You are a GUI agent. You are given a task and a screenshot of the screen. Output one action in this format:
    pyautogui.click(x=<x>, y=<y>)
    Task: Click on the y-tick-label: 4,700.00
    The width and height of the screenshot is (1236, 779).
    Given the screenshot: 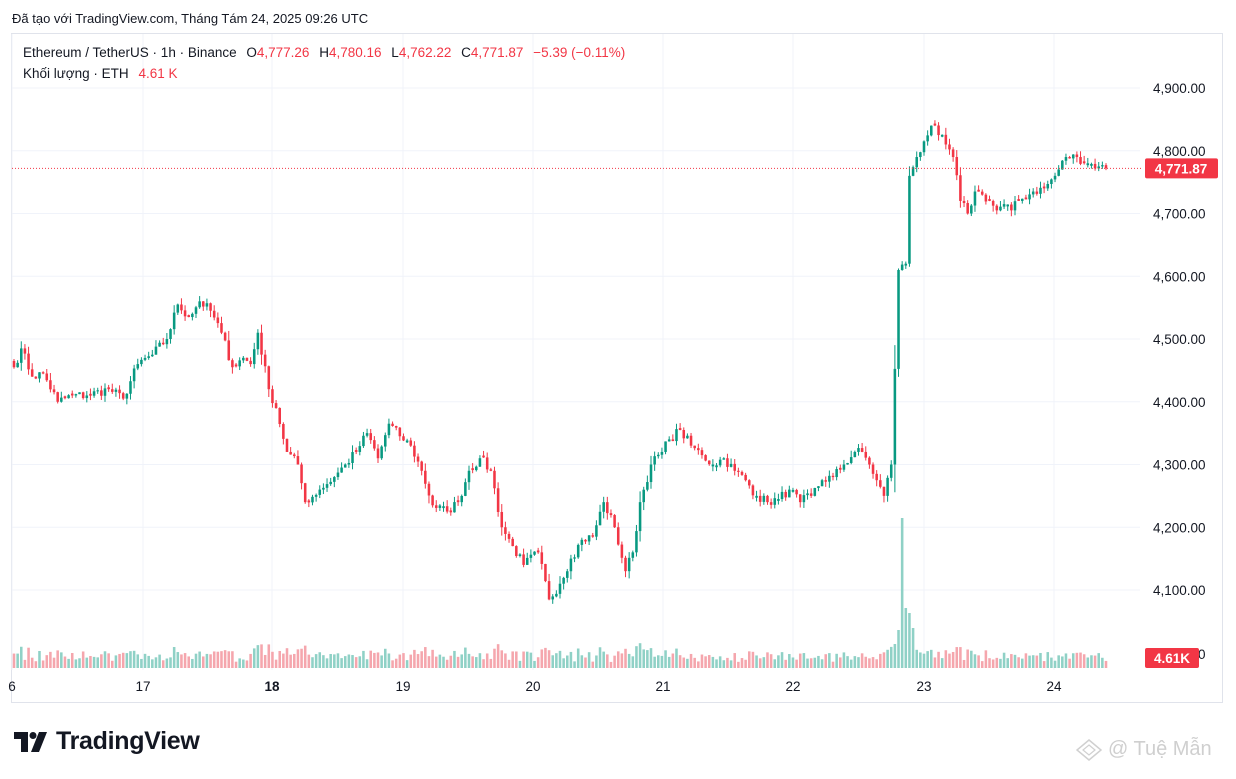 What is the action you would take?
    pyautogui.click(x=1179, y=214)
    